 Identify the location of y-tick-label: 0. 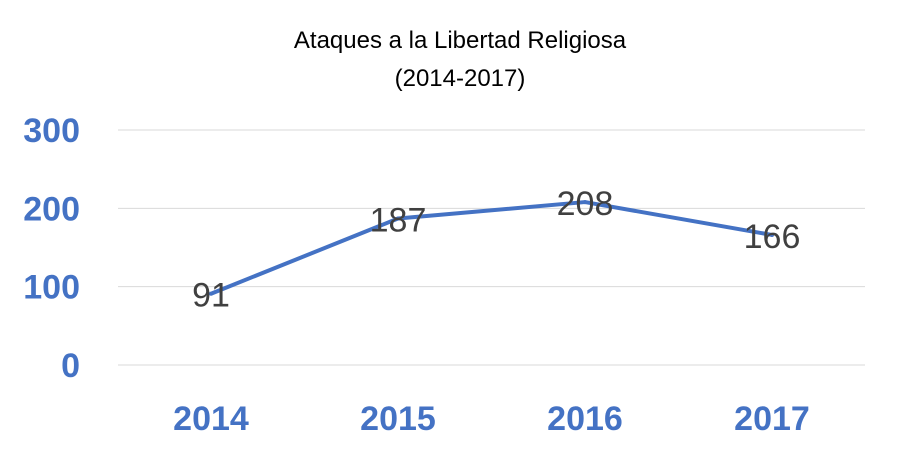
(70, 366).